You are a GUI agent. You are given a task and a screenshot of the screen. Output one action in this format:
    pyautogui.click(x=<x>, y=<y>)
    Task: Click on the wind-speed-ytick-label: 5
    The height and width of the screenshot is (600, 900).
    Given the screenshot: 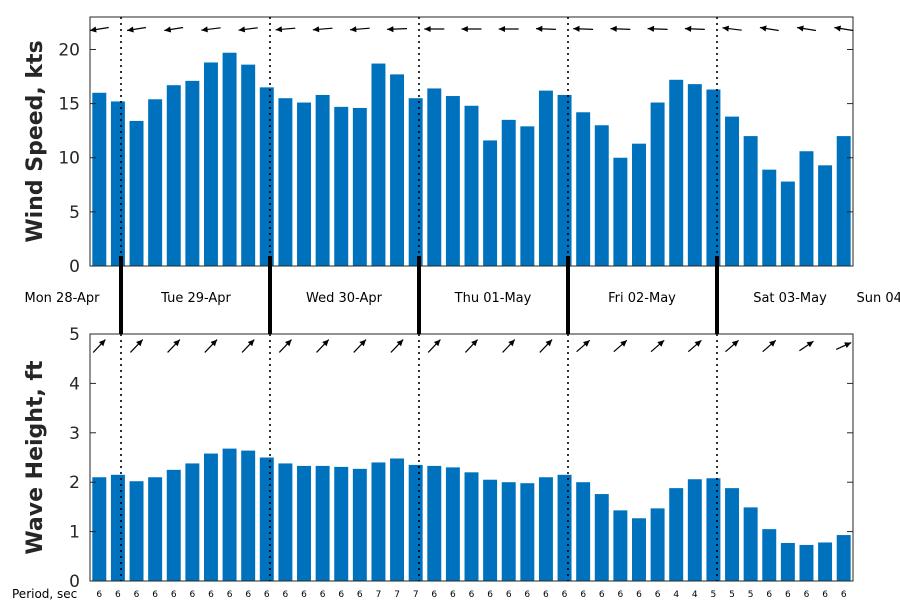 What is the action you would take?
    pyautogui.click(x=74, y=213)
    